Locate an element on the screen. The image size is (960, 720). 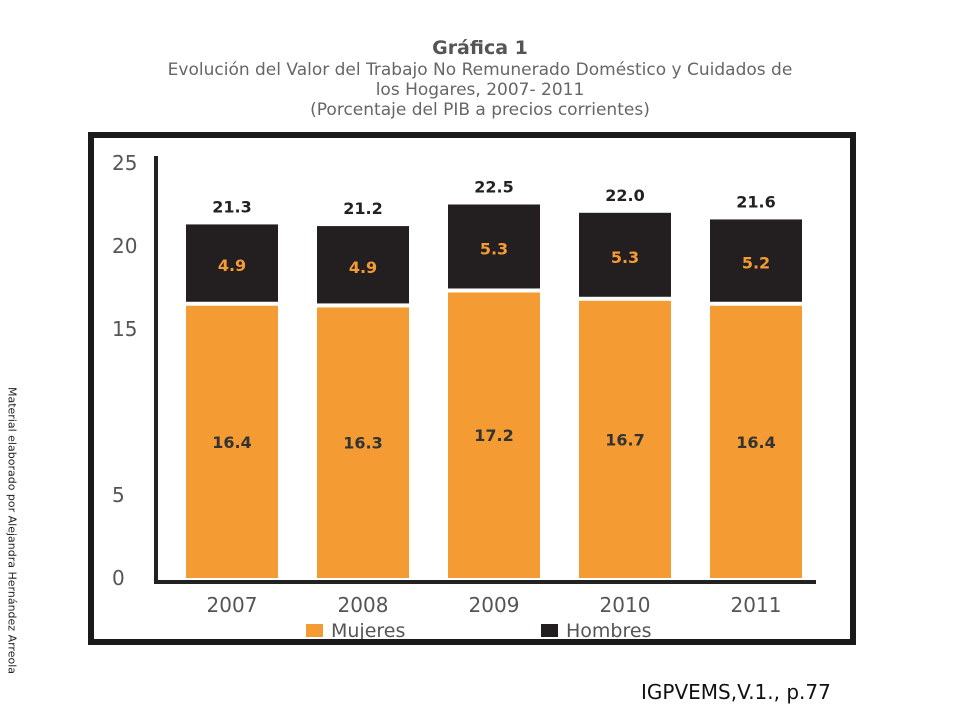
data-label-hombres: 5.2 is located at coordinates (756, 263).